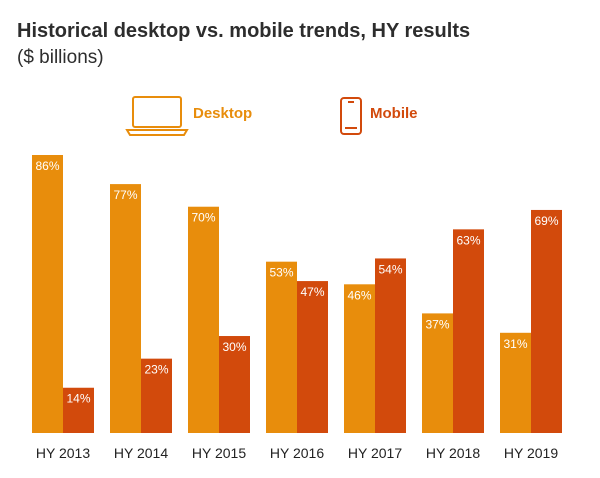 The width and height of the screenshot is (600, 478). Describe the element at coordinates (234, 384) in the screenshot. I see `bar-mobile-hy-2015` at that location.